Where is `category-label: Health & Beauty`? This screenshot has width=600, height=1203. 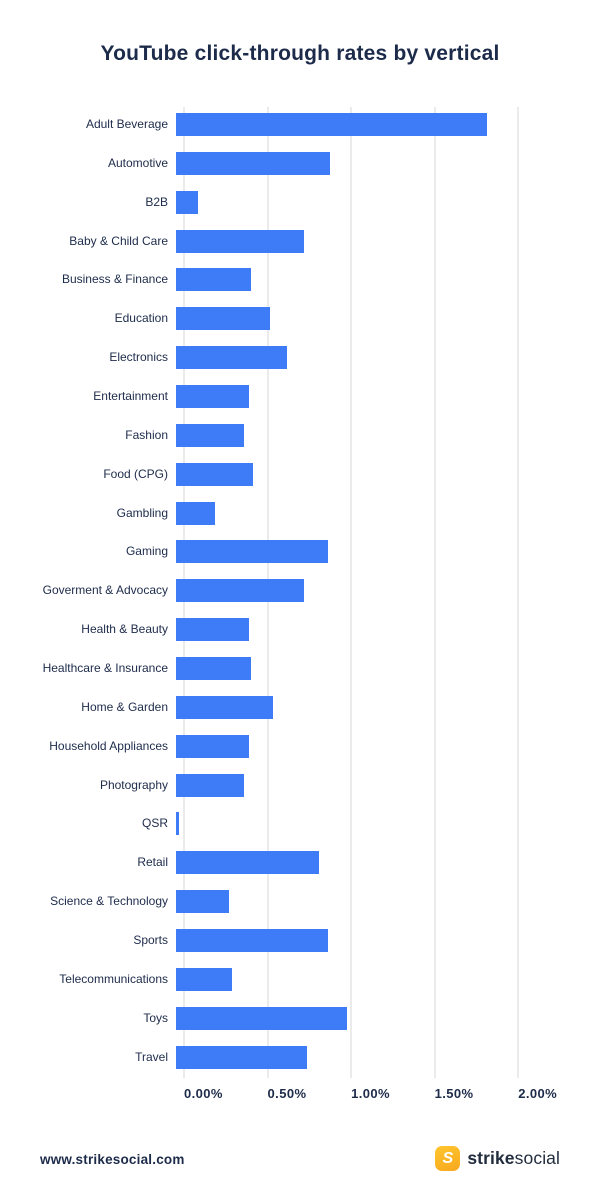 category-label: Health & Beauty is located at coordinates (124, 629).